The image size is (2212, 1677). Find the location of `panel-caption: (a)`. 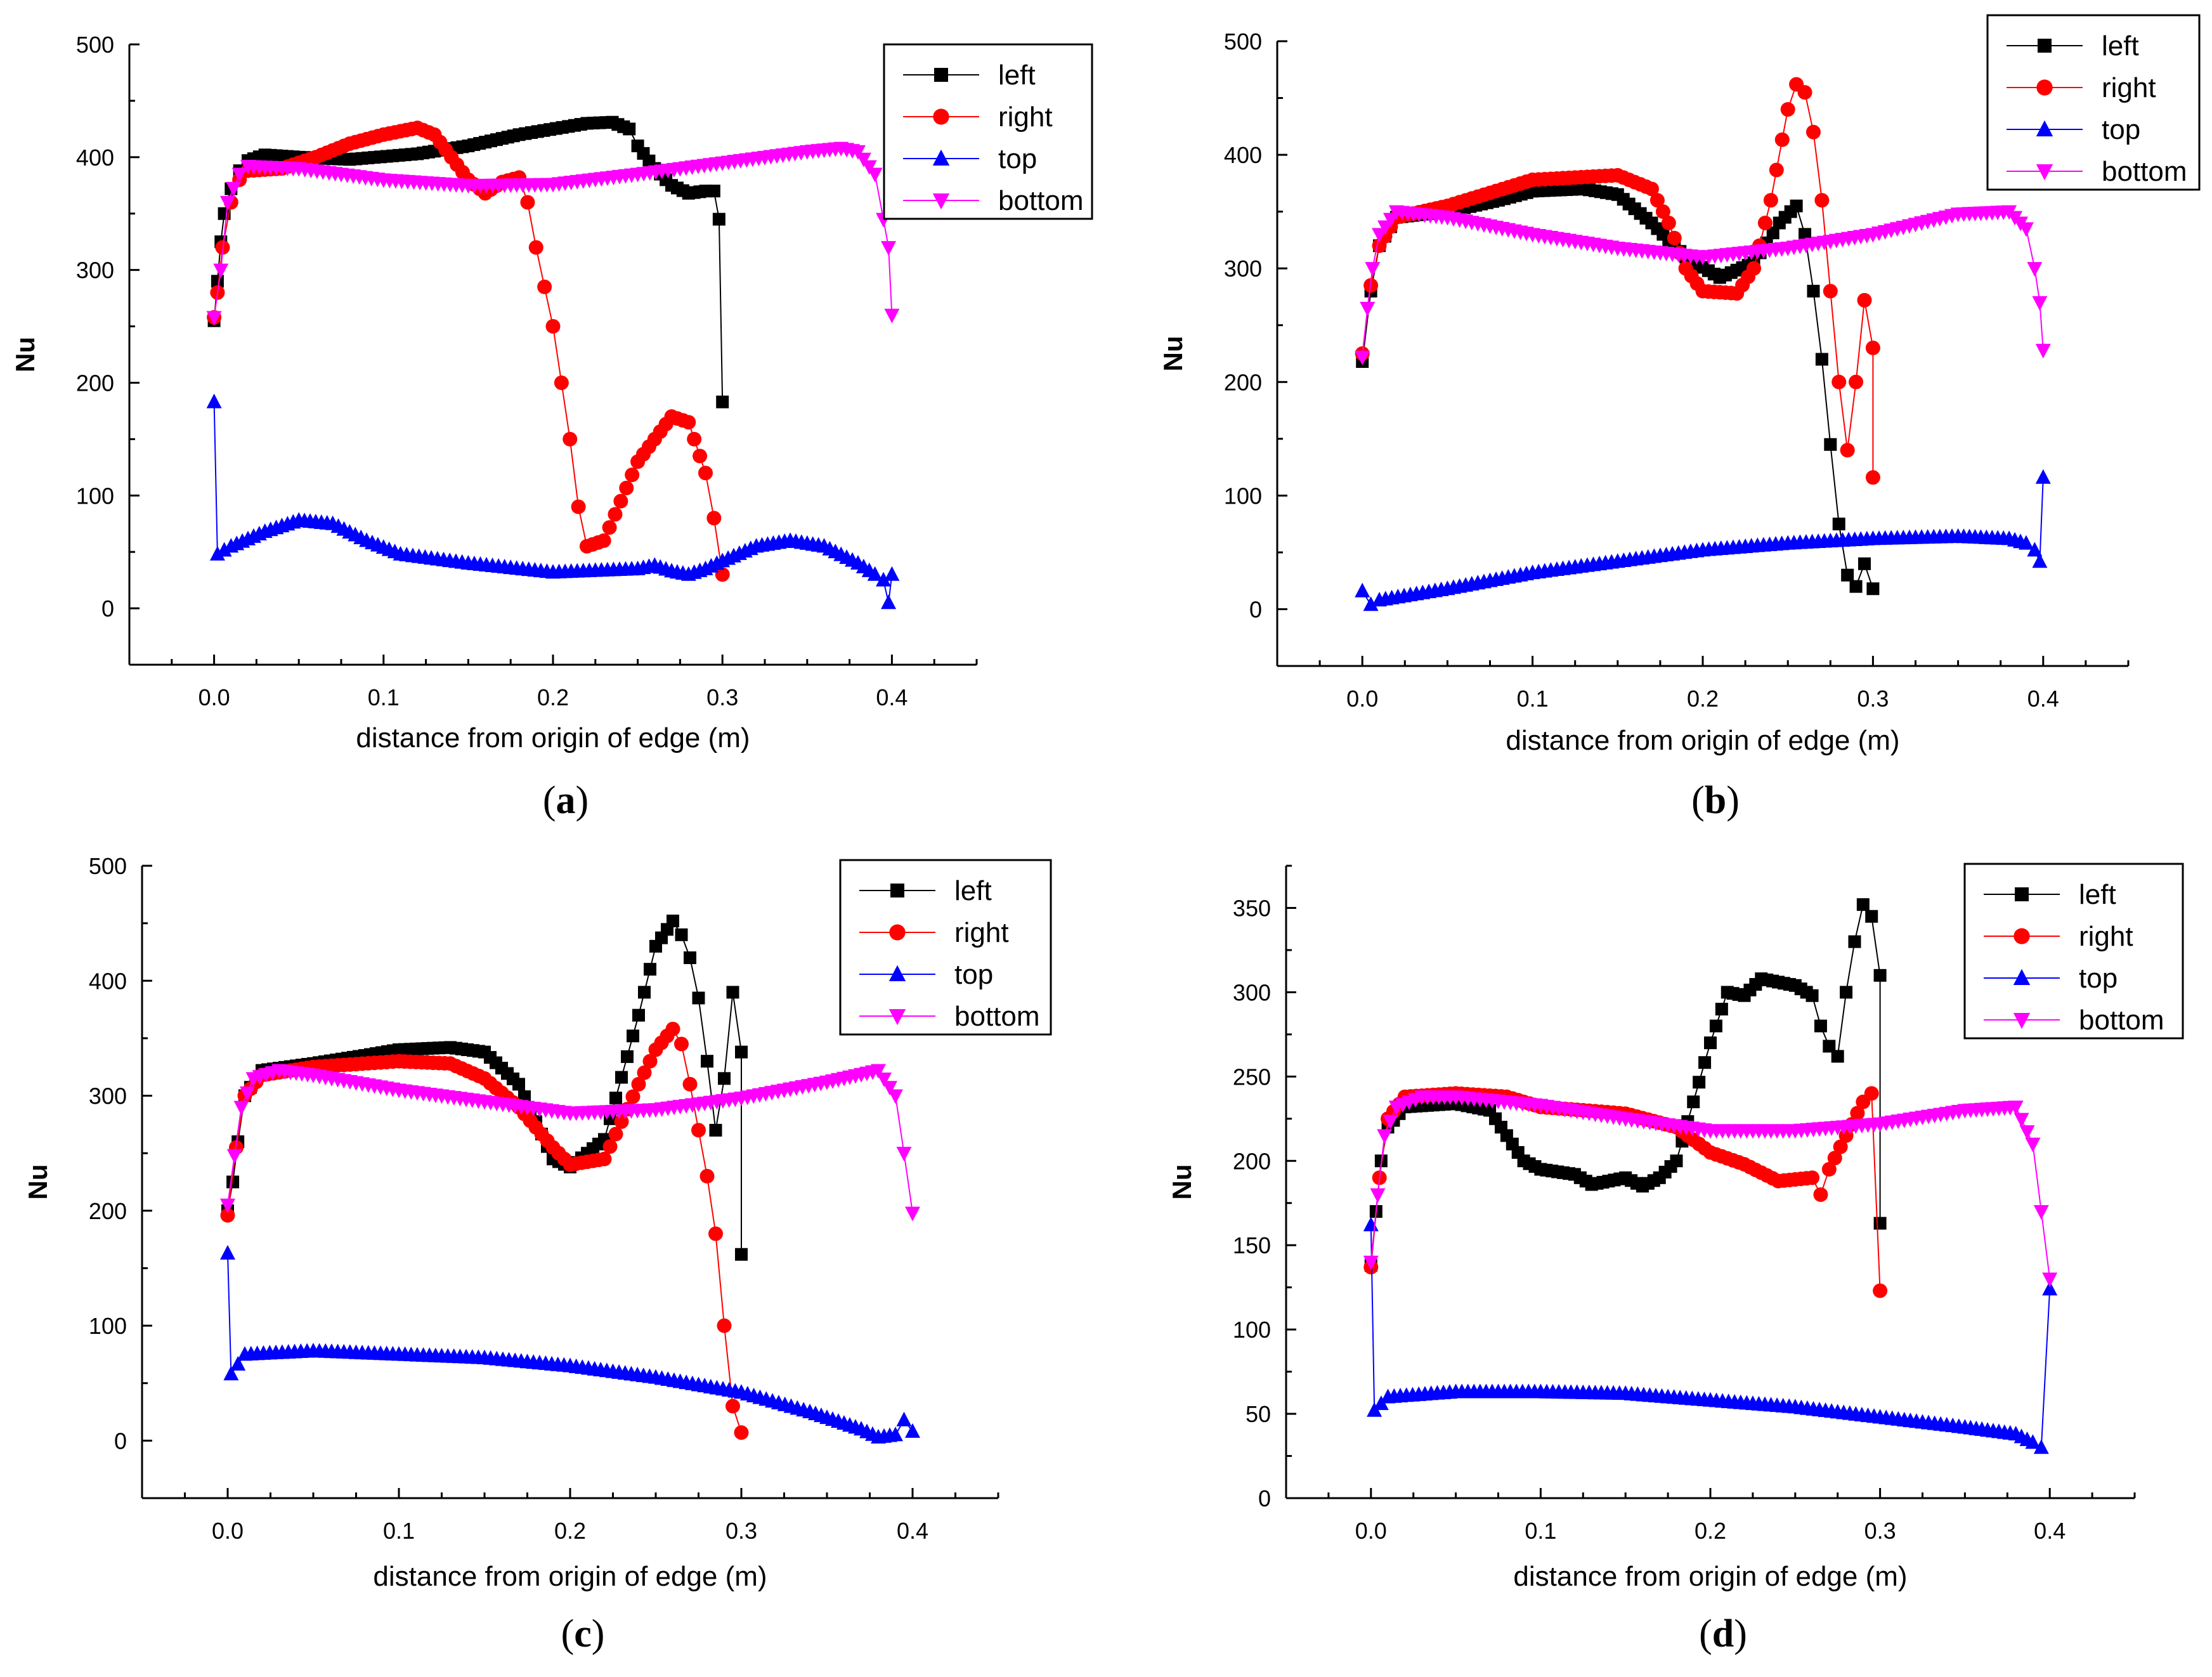

panel-caption: (a) is located at coordinates (566, 800).